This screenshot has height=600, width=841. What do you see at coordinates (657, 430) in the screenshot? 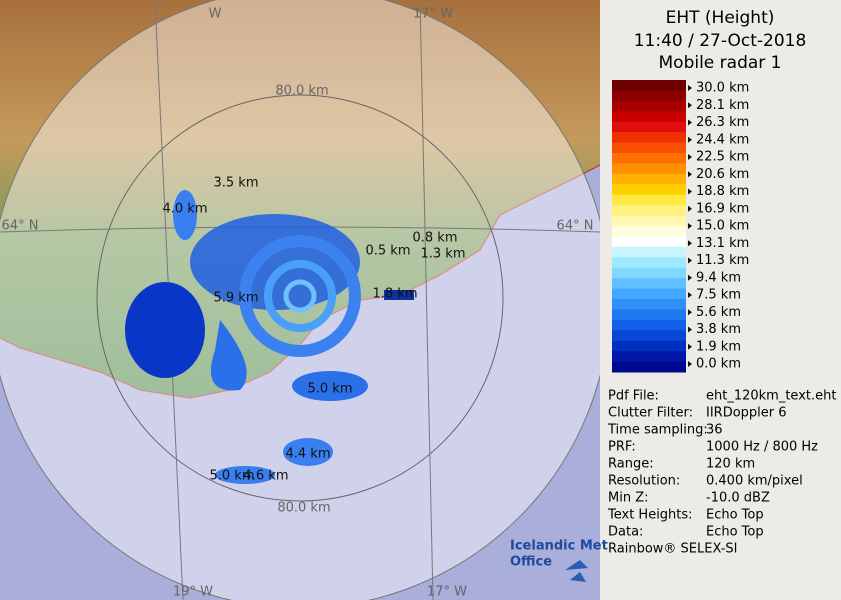
I see `info-label: Time sampling:` at bounding box center [657, 430].